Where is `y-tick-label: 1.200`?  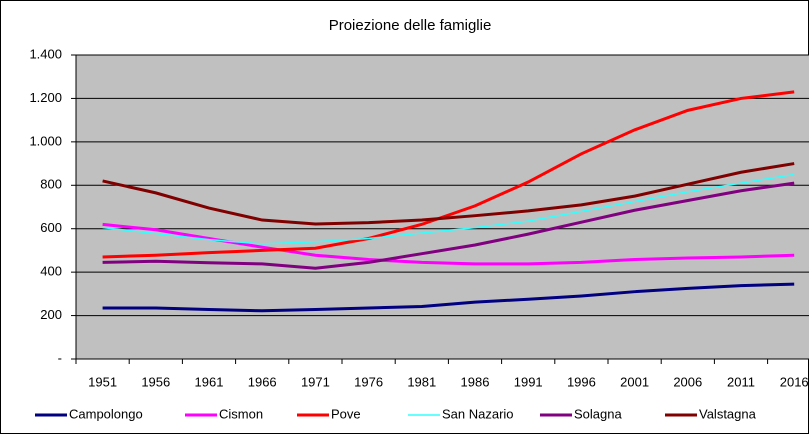
y-tick-label: 1.200 is located at coordinates (45, 97).